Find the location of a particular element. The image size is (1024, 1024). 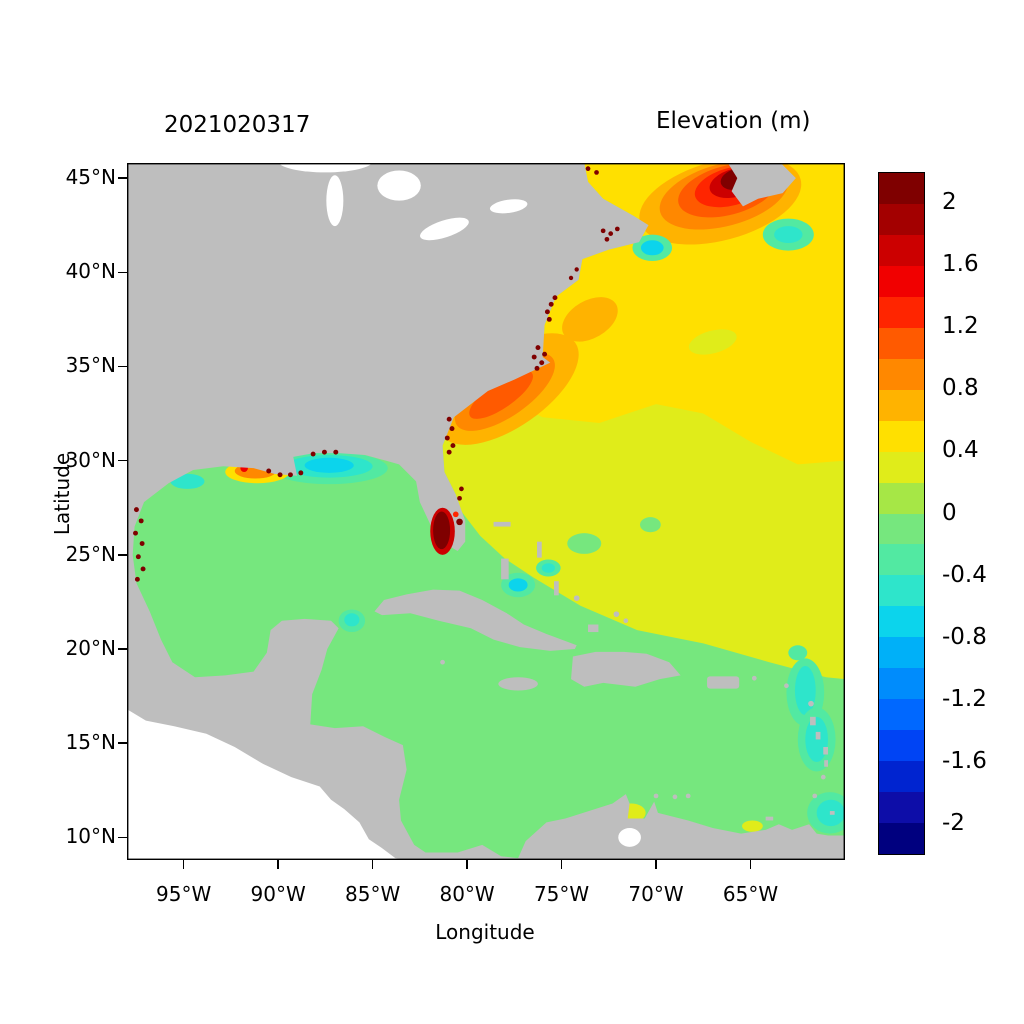

lake-michigan is located at coordinates (335, 201).